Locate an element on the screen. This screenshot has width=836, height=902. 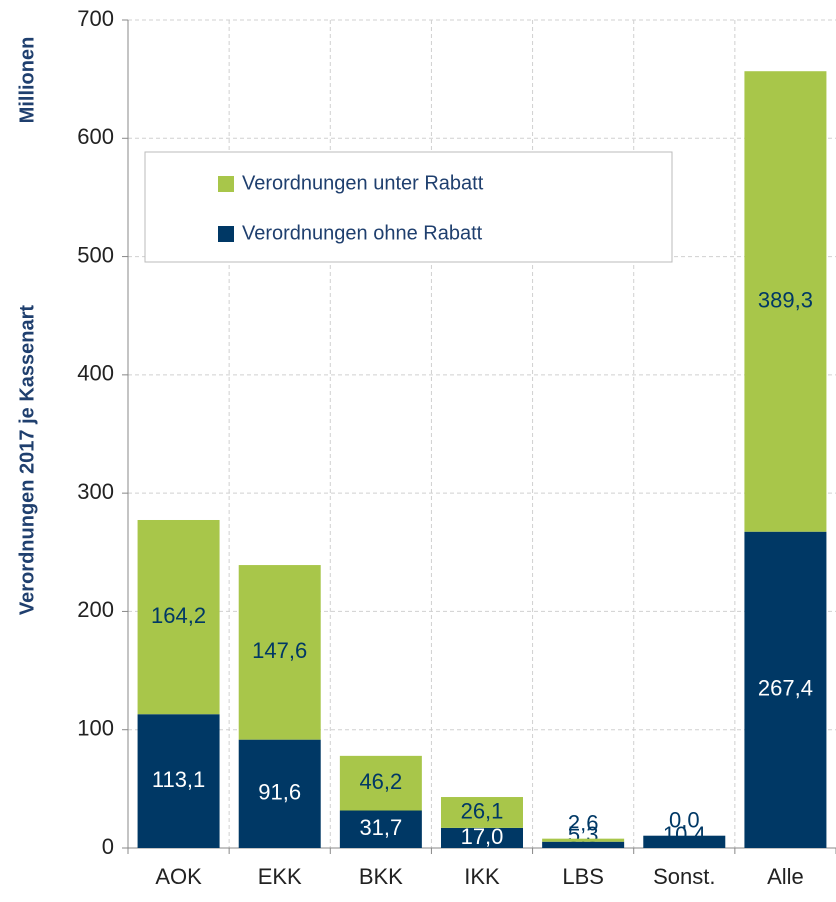
value-label: 164,2 is located at coordinates (178, 615).